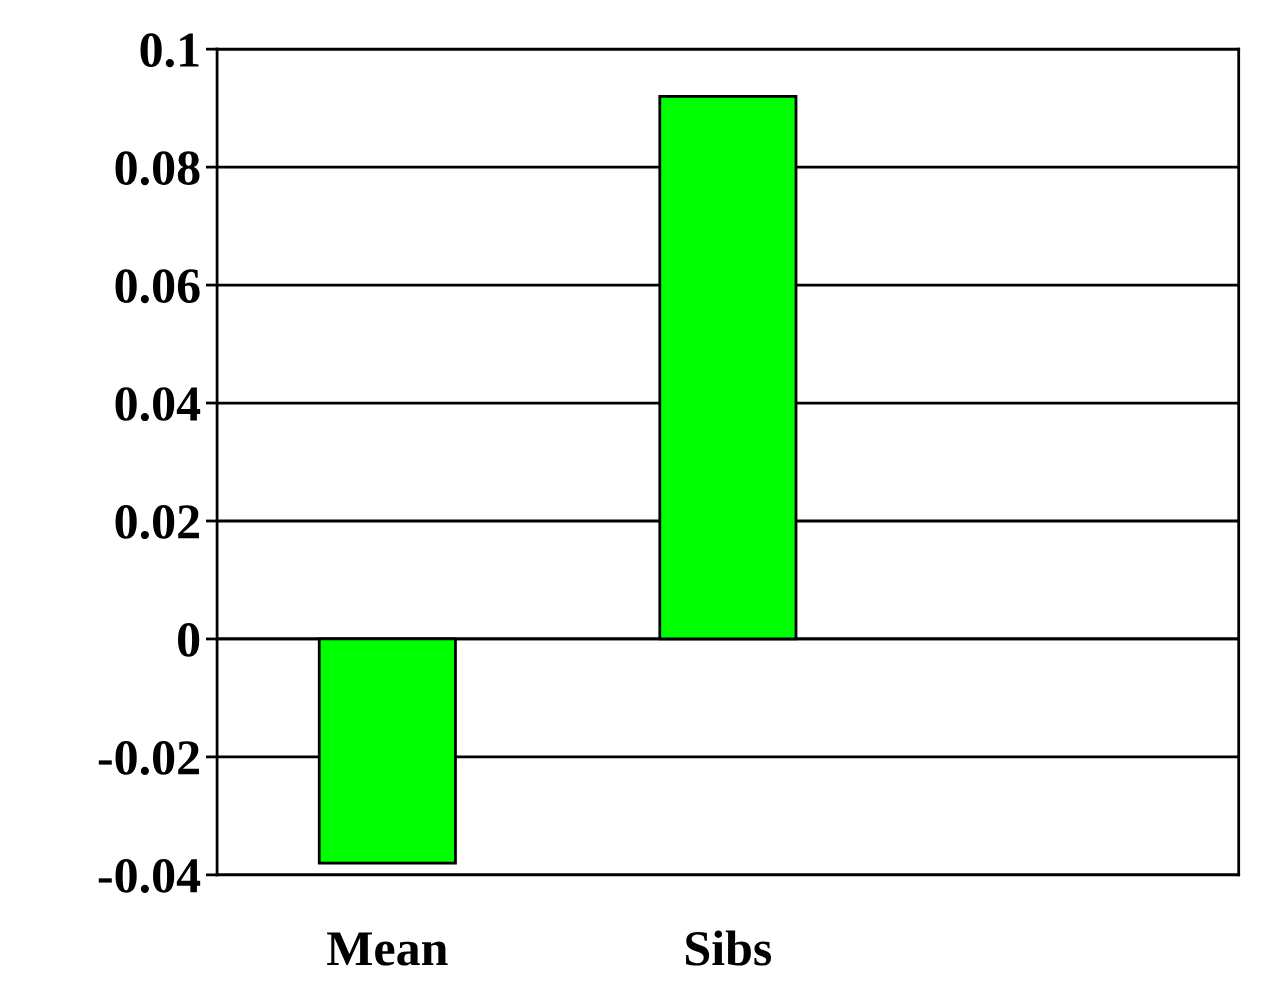  What do you see at coordinates (158, 404) in the screenshot?
I see `y-tick-label: 0.04` at bounding box center [158, 404].